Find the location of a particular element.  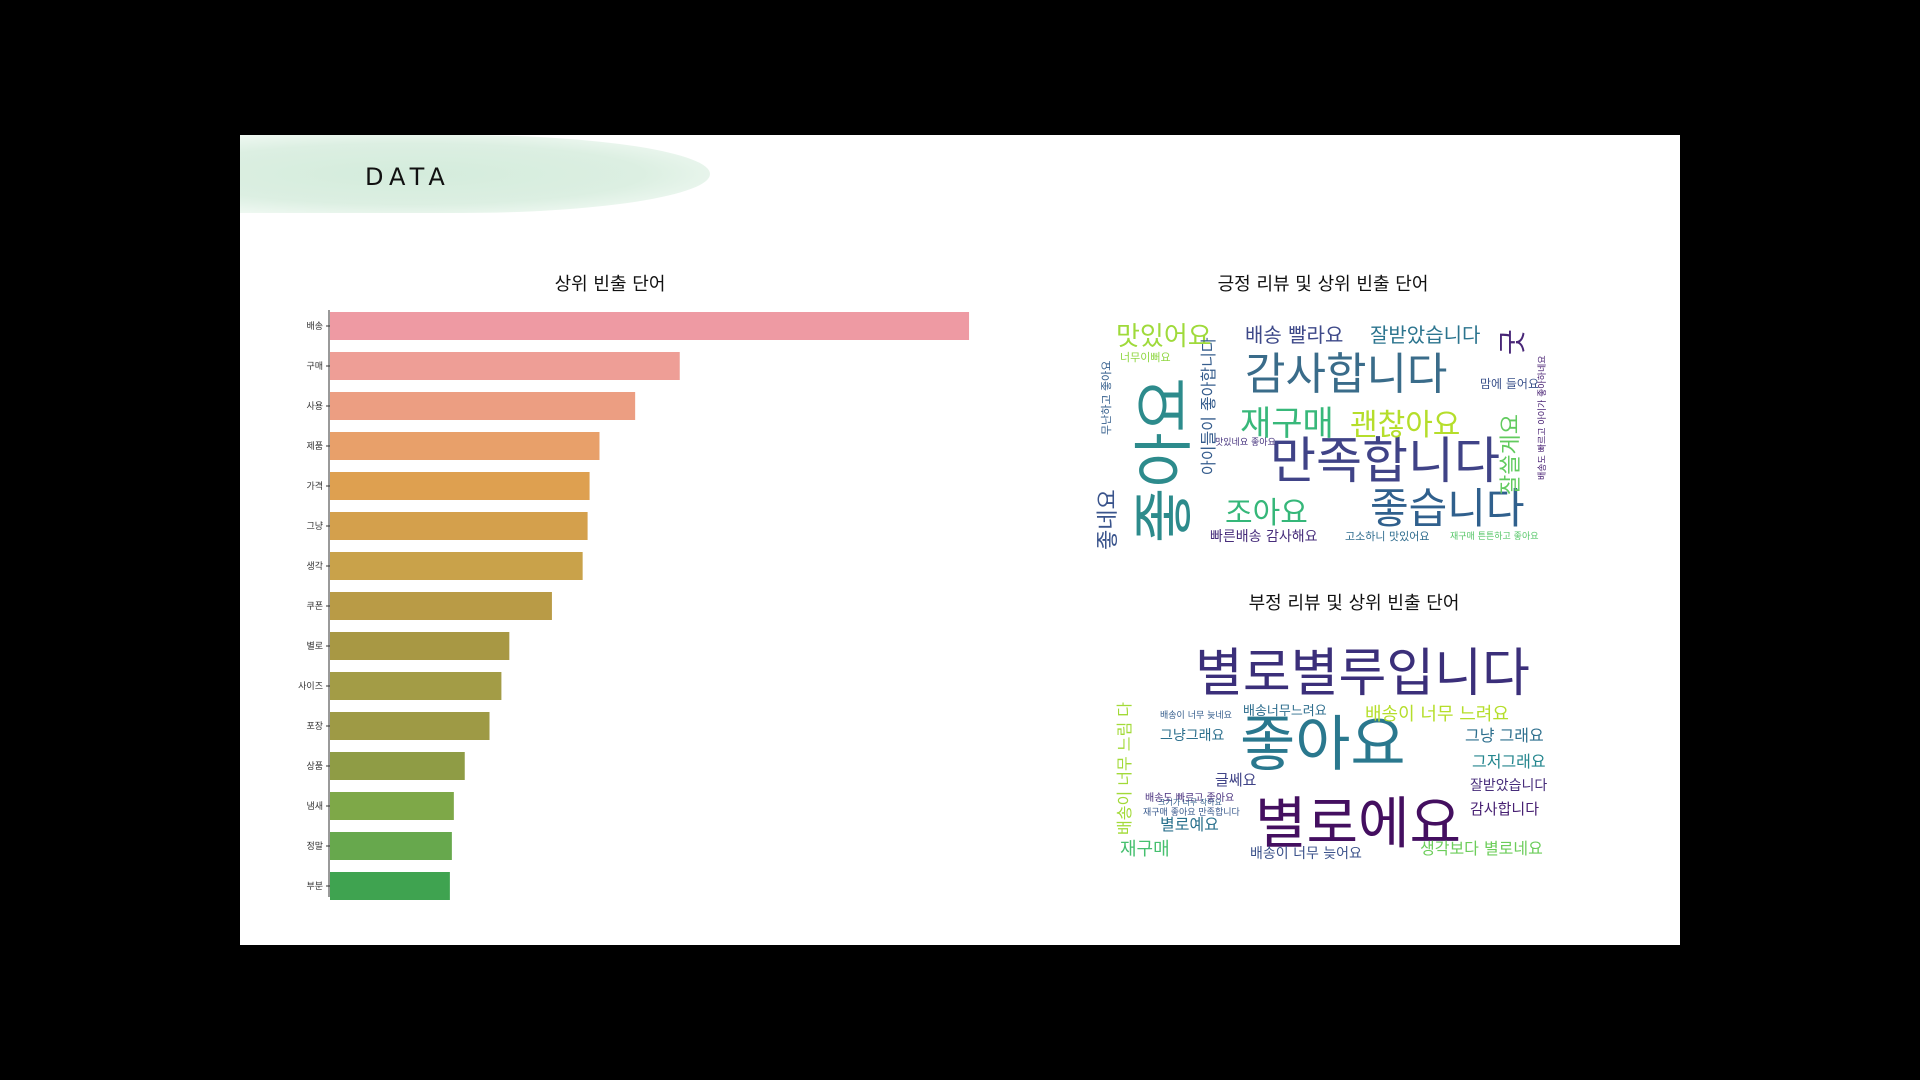

positive-word: 맛있어요 is located at coordinates (1164, 337).